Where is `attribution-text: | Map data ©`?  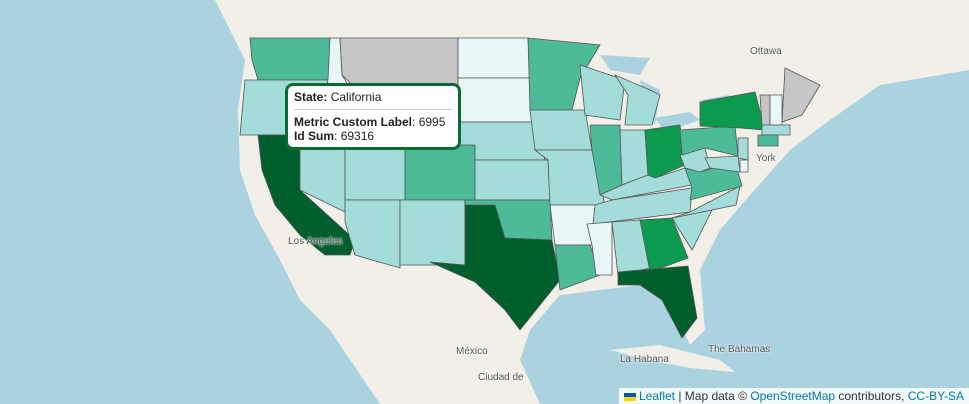 attribution-text: | Map data © is located at coordinates (713, 396).